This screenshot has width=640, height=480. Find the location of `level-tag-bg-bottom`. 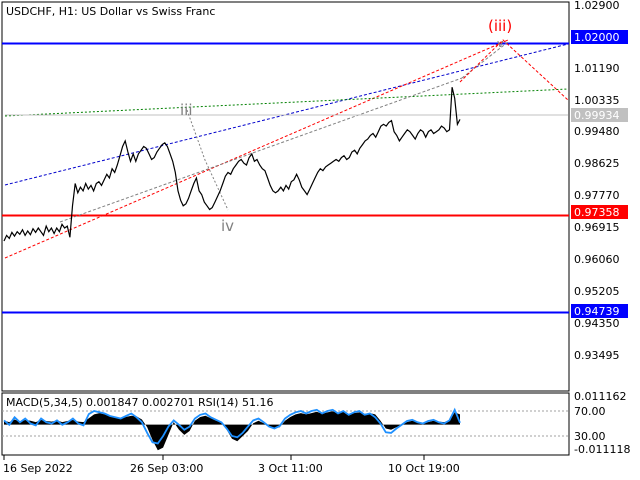

level-tag-bg-bottom is located at coordinates (599, 311).